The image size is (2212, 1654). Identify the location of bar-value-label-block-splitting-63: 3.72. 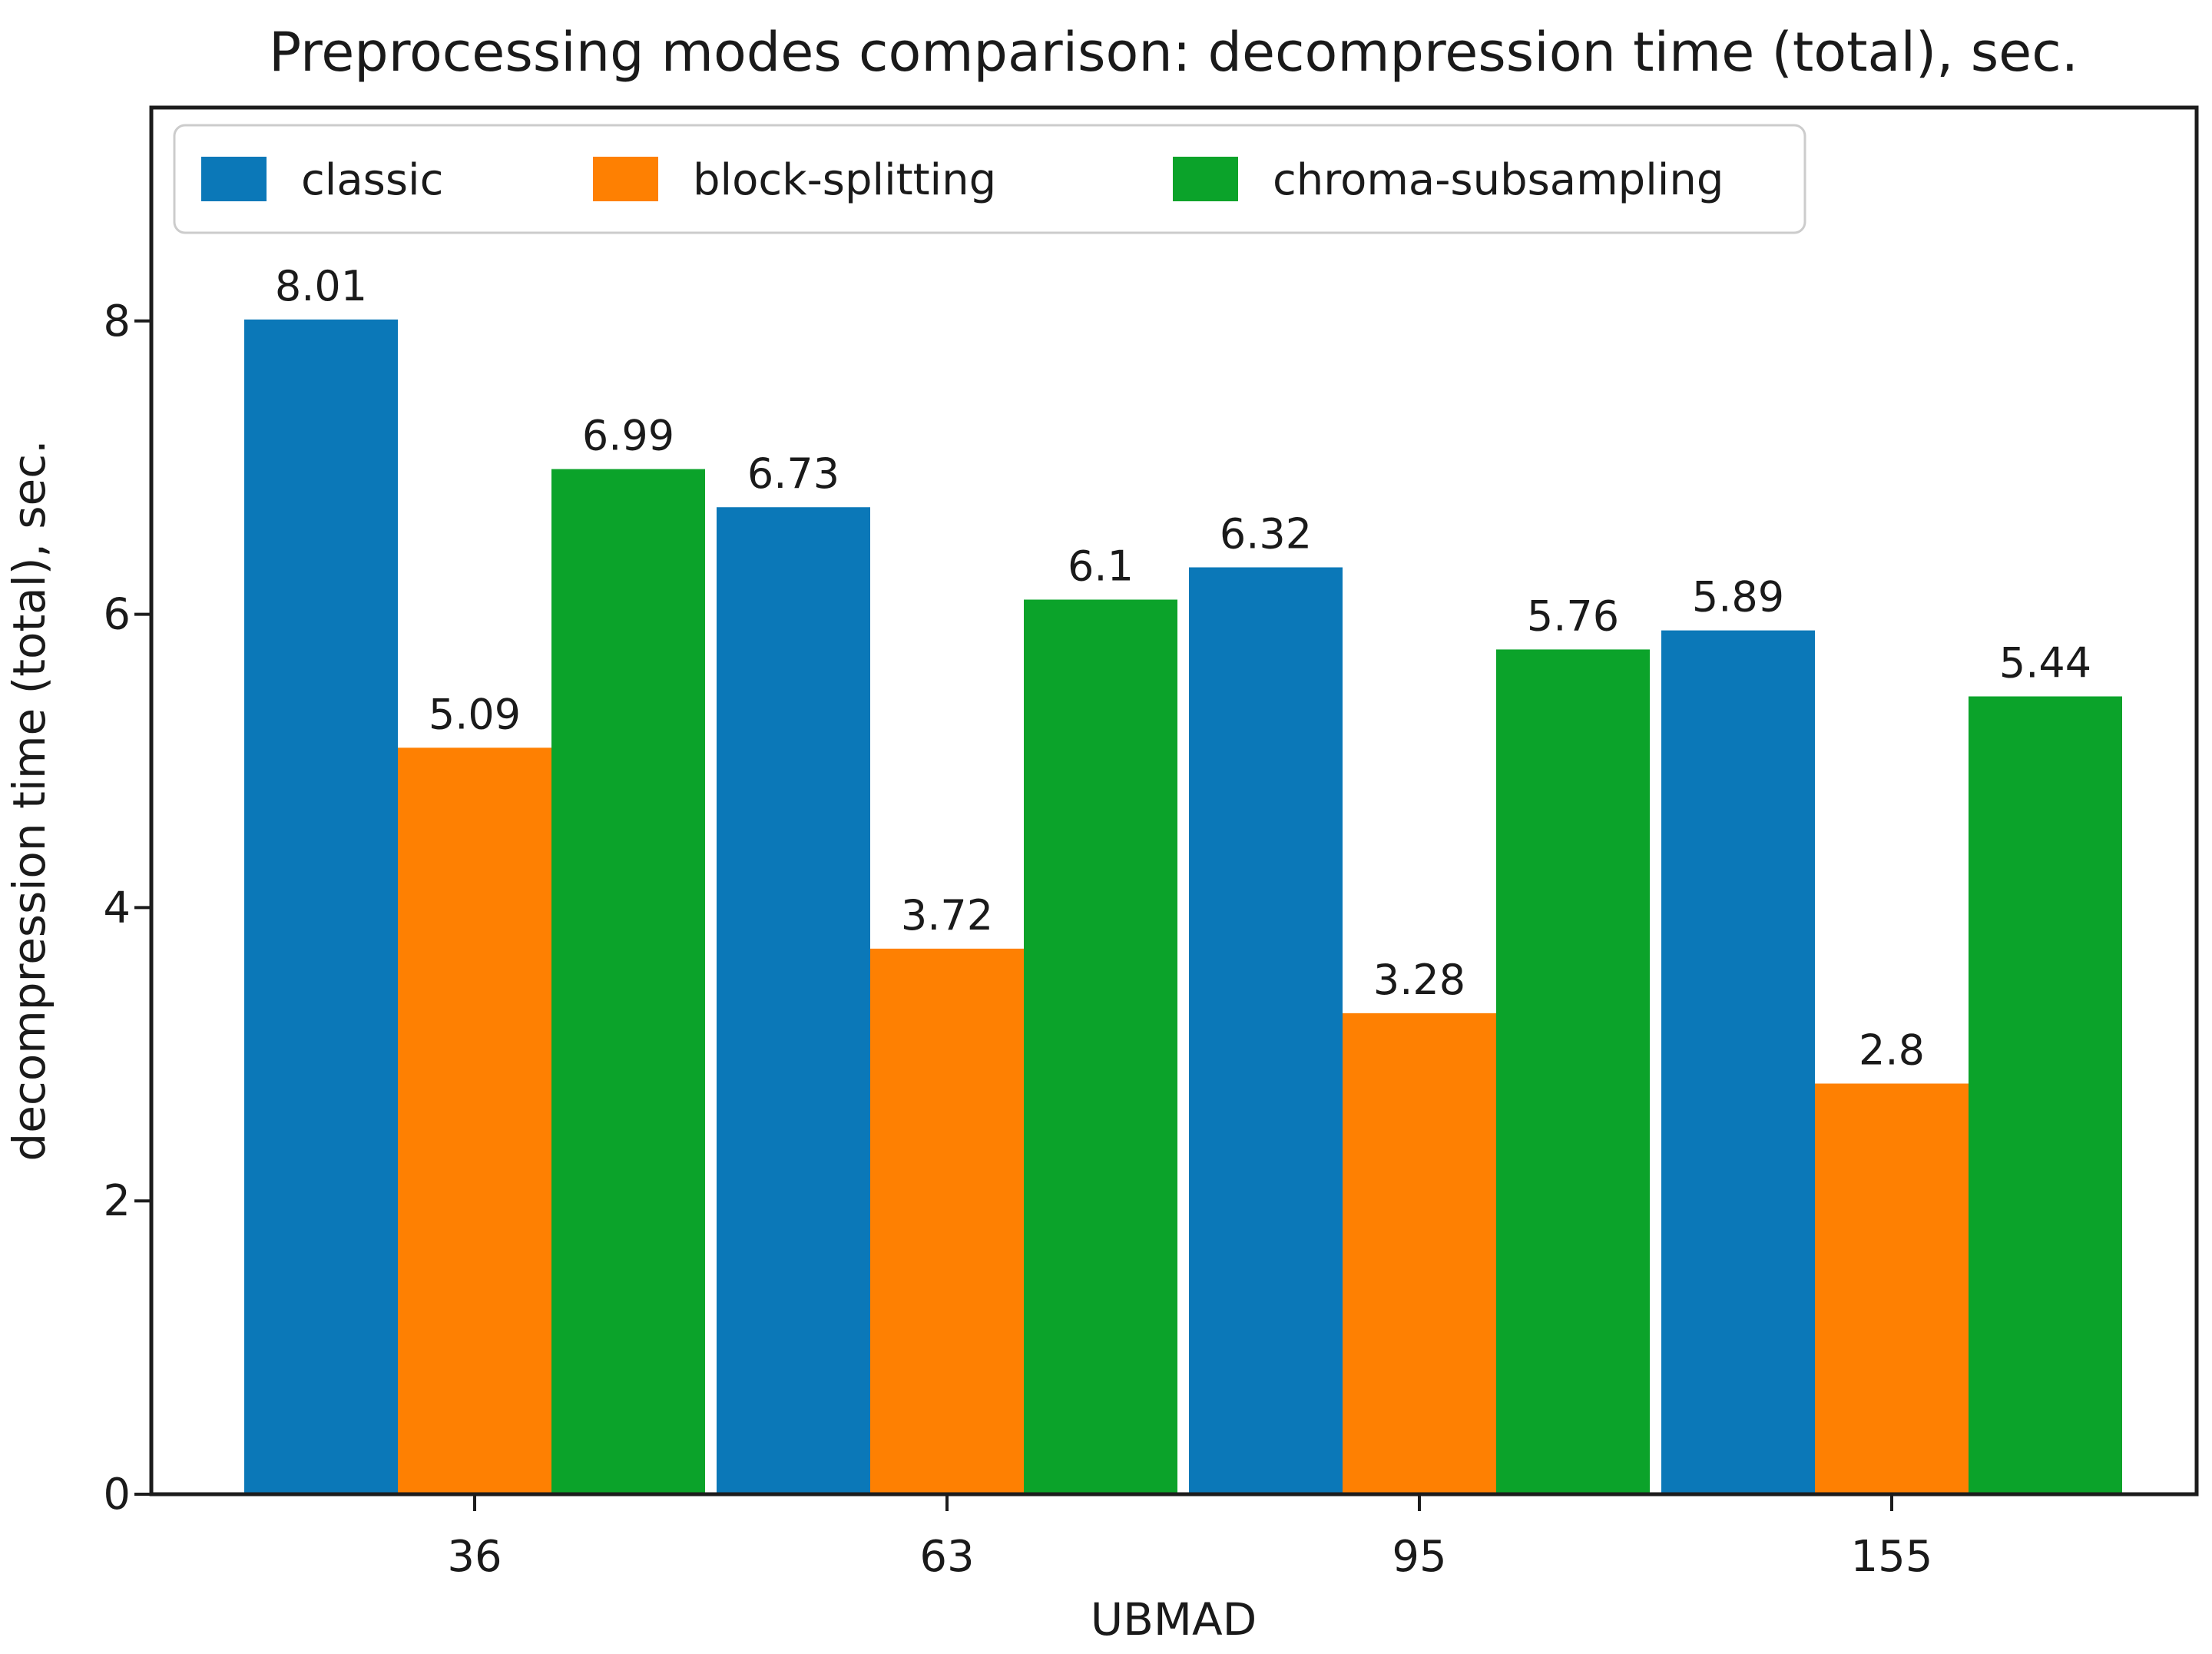
(947, 915).